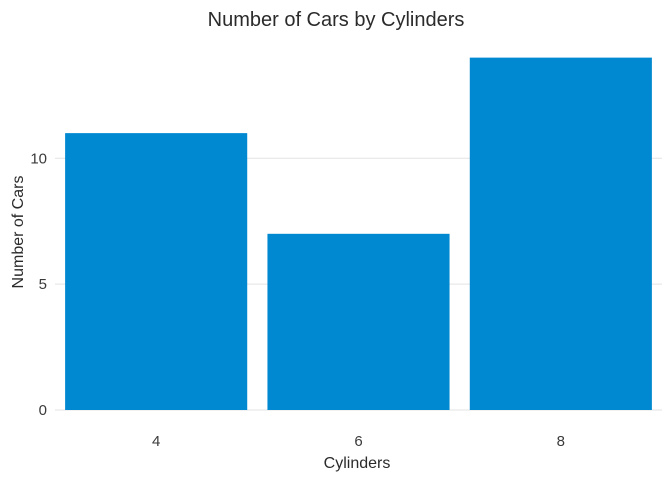 The image size is (672, 480). What do you see at coordinates (38, 284) in the screenshot?
I see `y-axis-ticks: 0 5 10` at bounding box center [38, 284].